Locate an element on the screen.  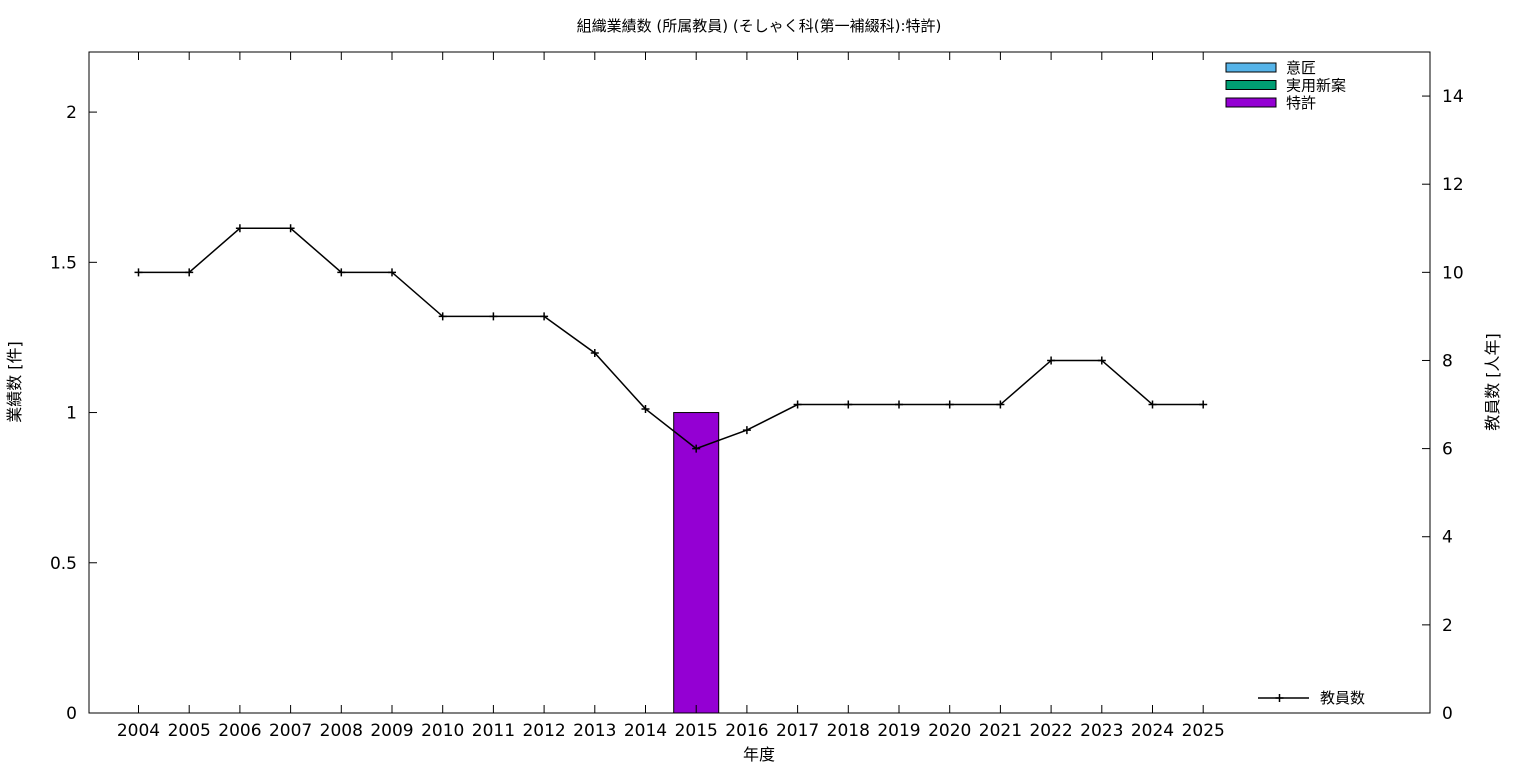
legend-label: 特許 is located at coordinates (1301, 103).